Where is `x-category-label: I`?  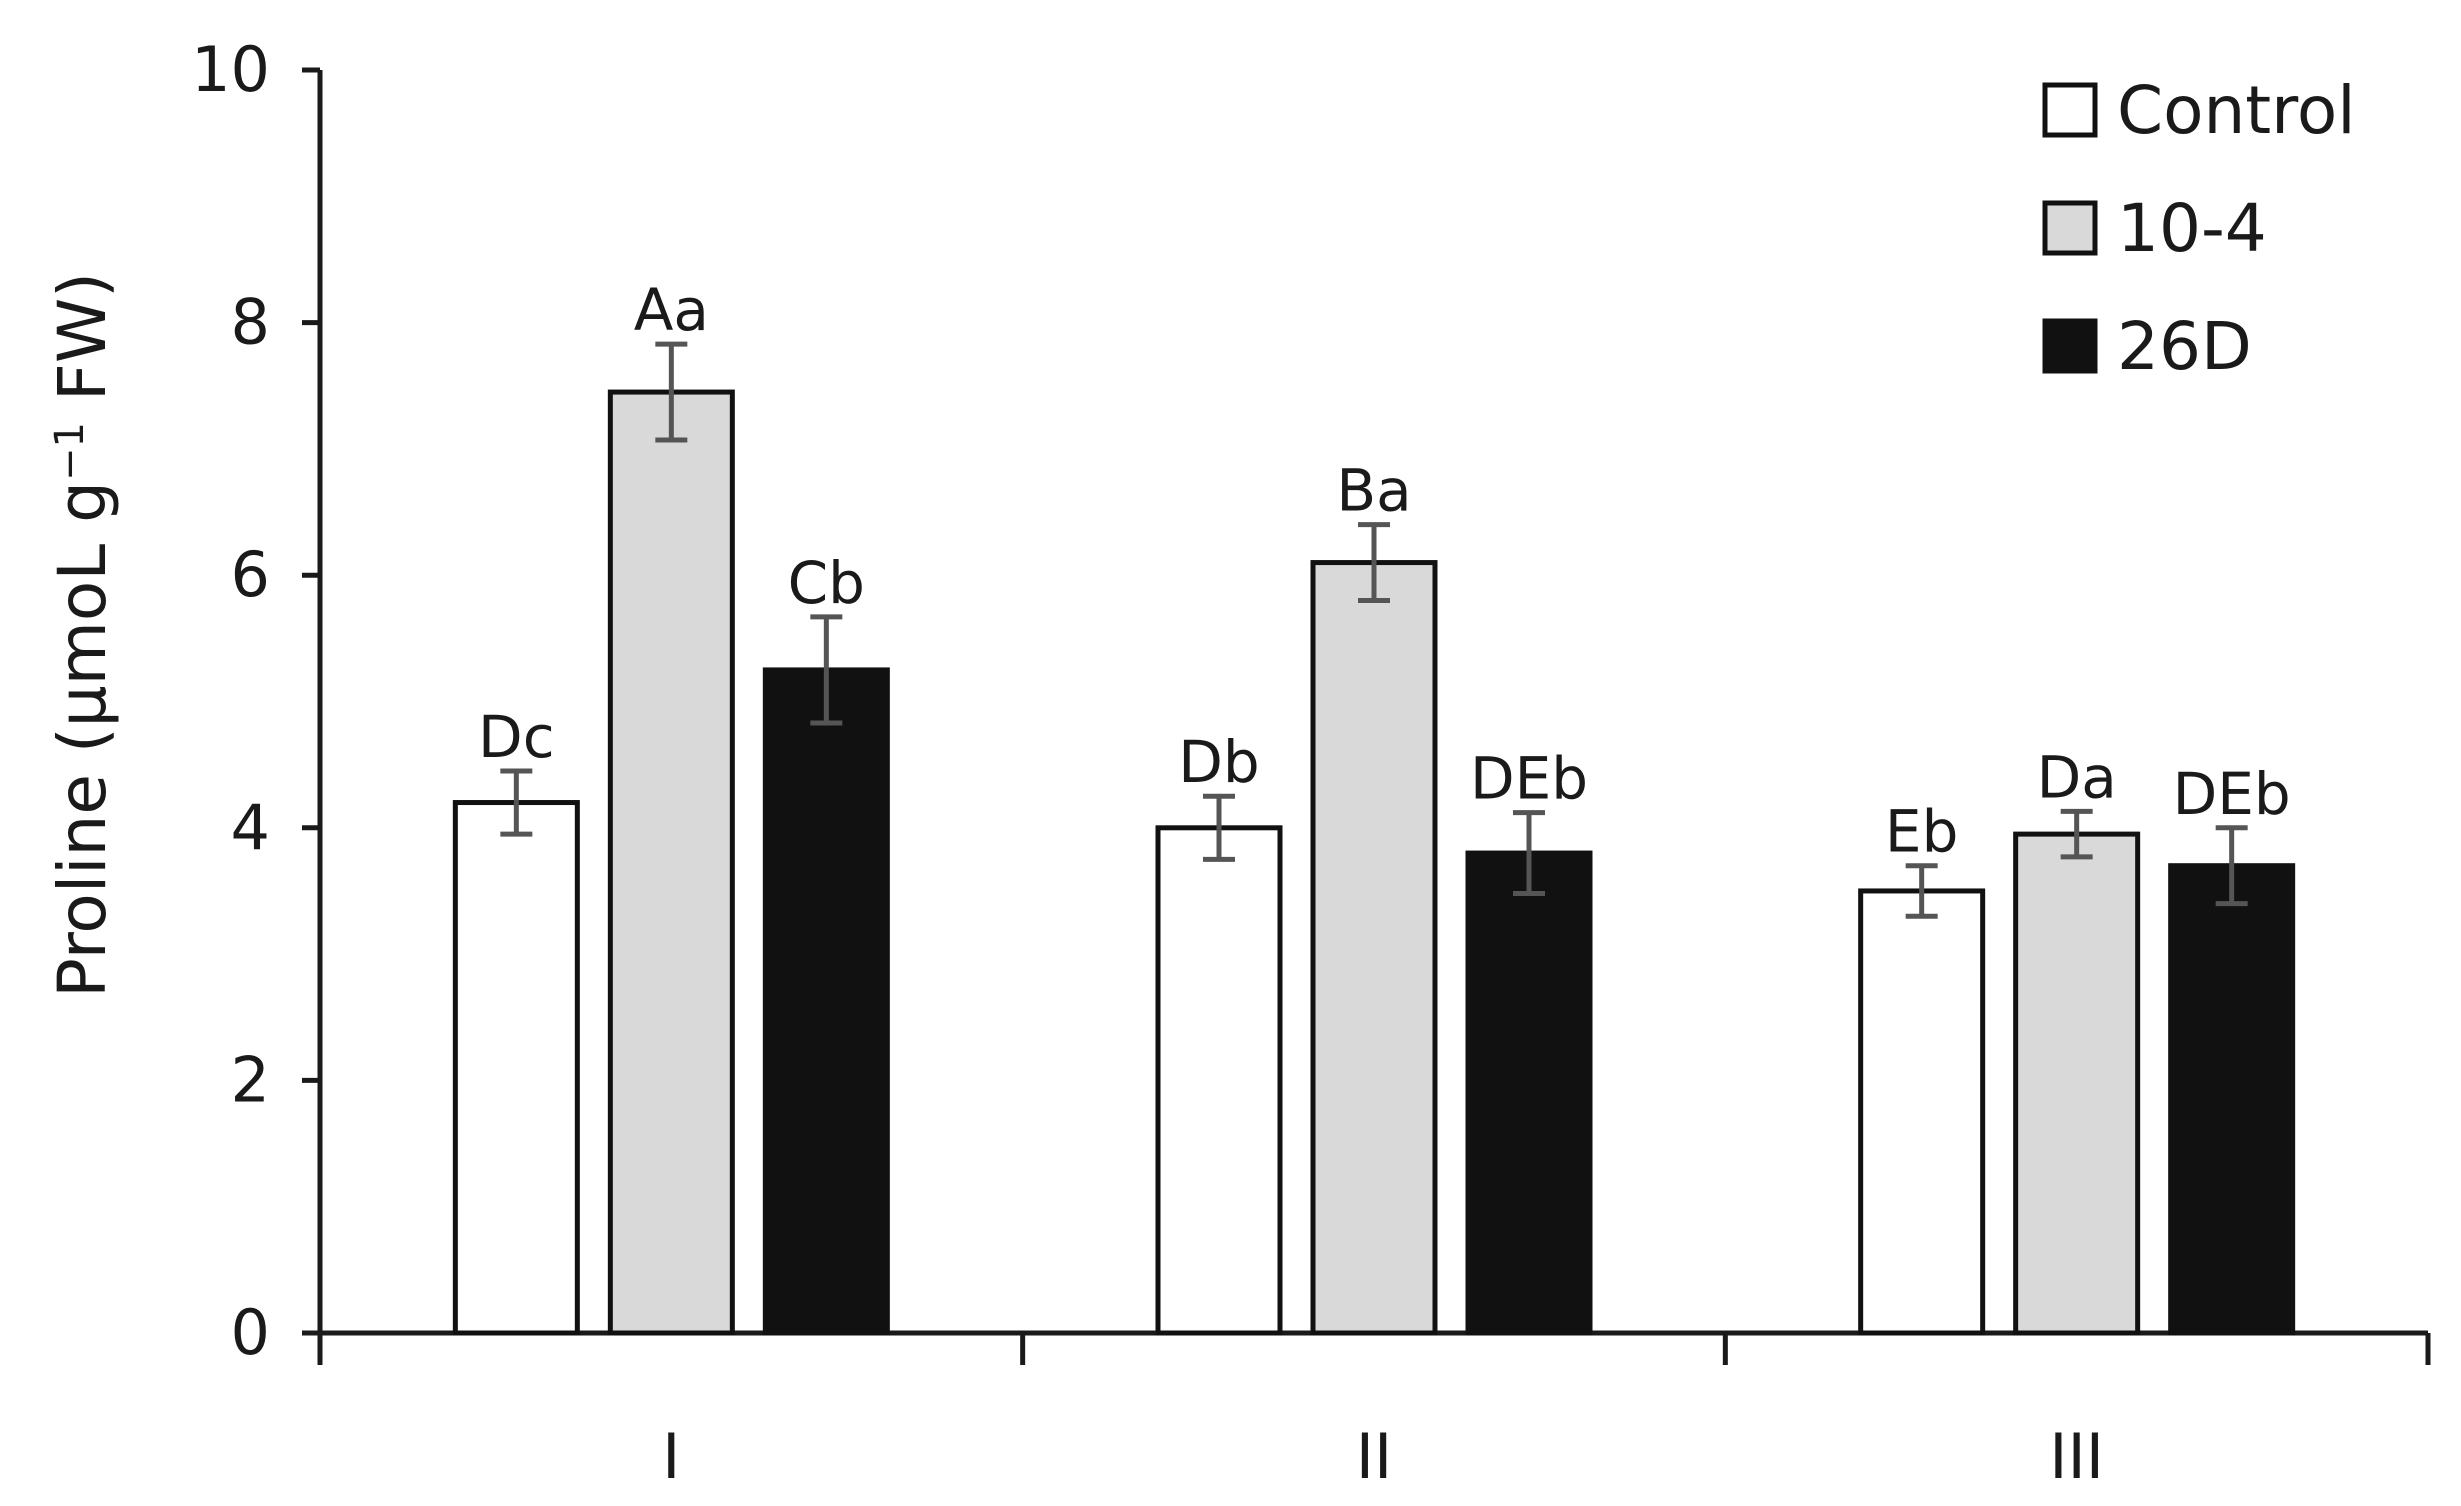
x-category-label: I is located at coordinates (671, 1456).